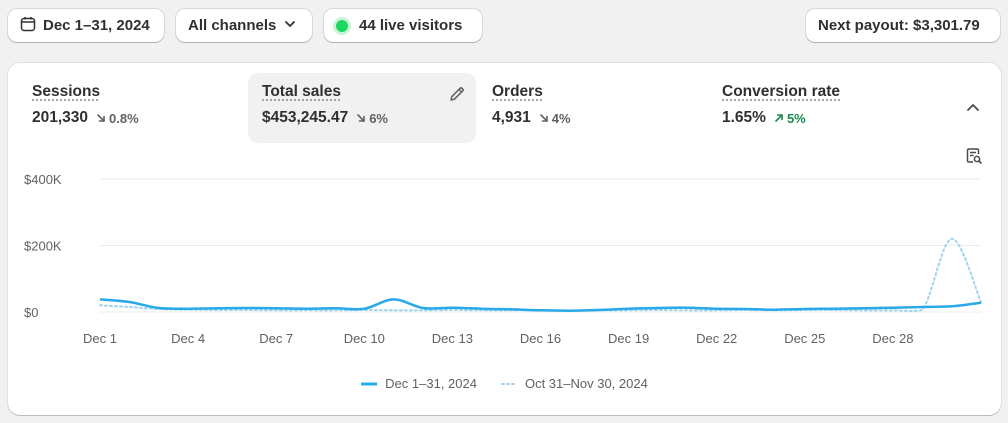  Describe the element at coordinates (290, 26) in the screenshot. I see `chevron-down-icon` at that location.